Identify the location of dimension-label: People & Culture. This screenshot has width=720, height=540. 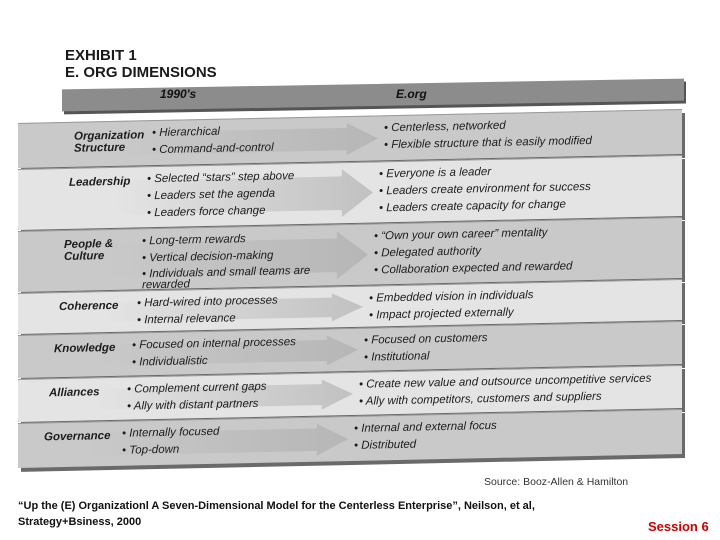
(89, 250).